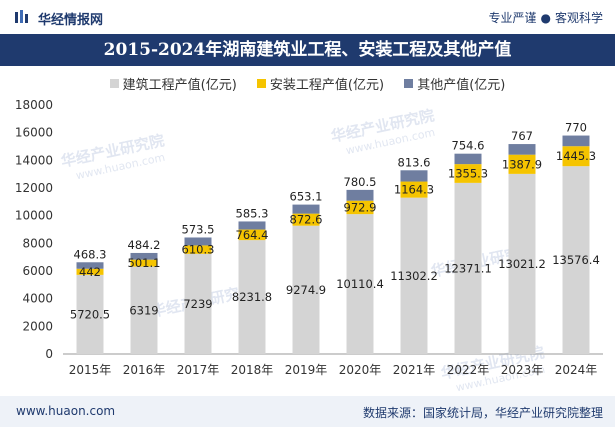 The height and width of the screenshot is (427, 615). I want to click on x-tick-label-8: 2023年, so click(522, 370).